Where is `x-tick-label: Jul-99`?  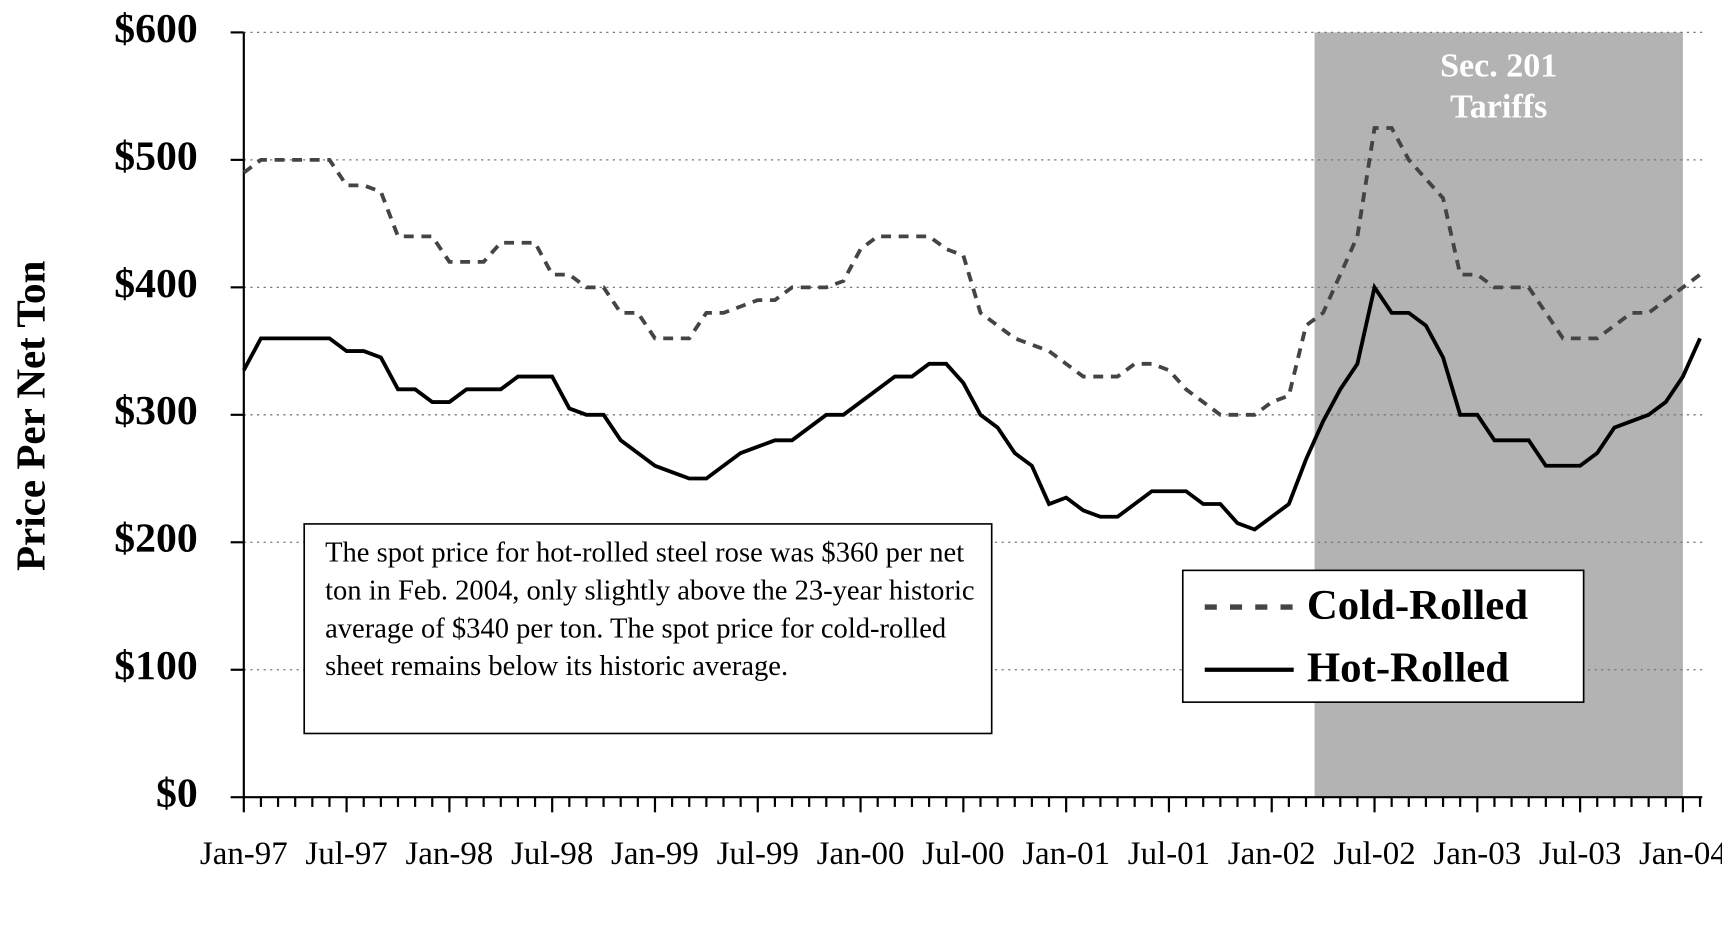
x-tick-label: Jul-99 is located at coordinates (757, 854).